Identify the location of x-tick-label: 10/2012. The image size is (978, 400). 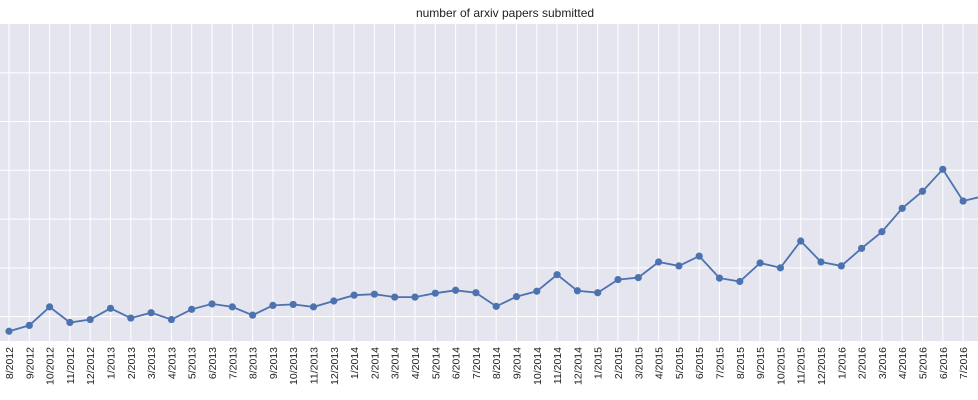
(51, 366).